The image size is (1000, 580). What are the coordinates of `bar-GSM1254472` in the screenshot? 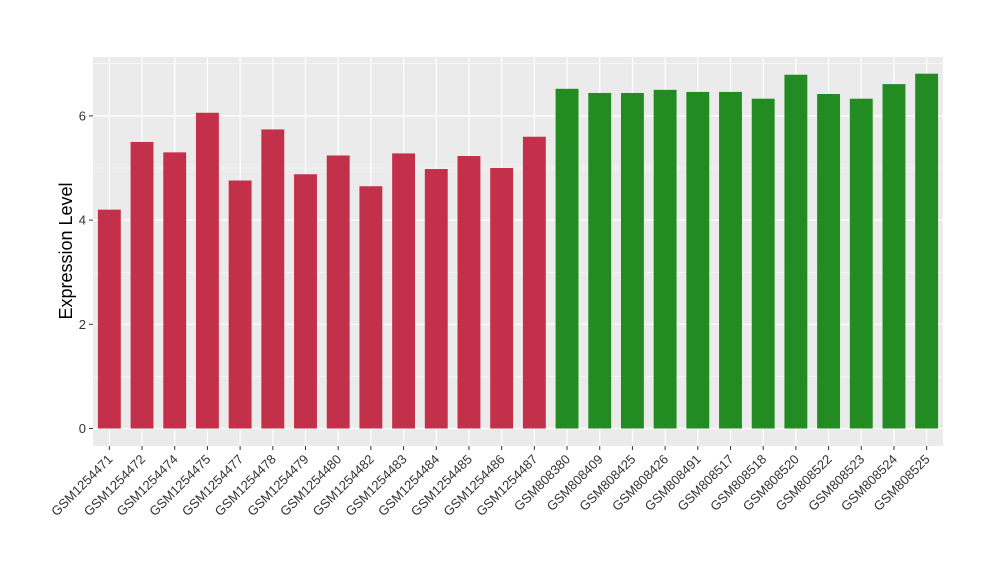 It's located at (142, 285).